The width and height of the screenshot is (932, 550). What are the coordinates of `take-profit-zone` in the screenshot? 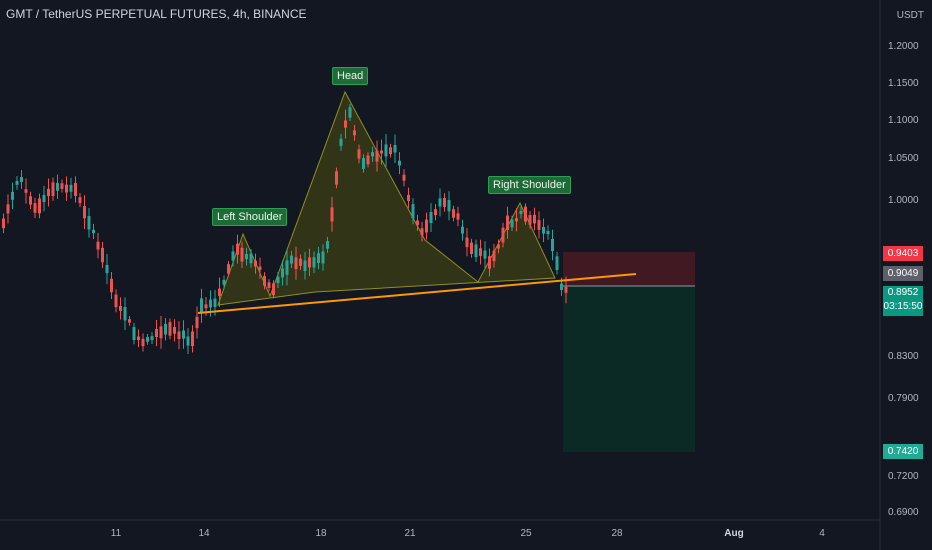 It's located at (629, 369).